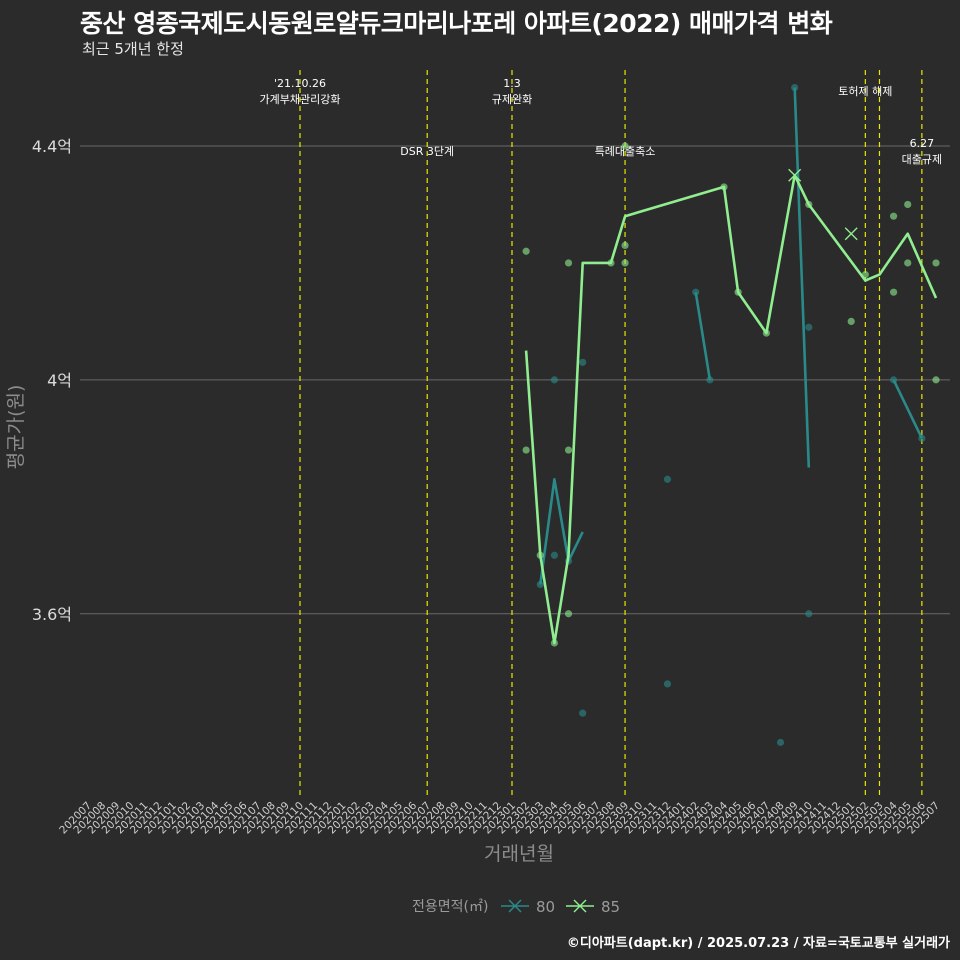  What do you see at coordinates (512, 83) in the screenshot?
I see `event-label: 1.3` at bounding box center [512, 83].